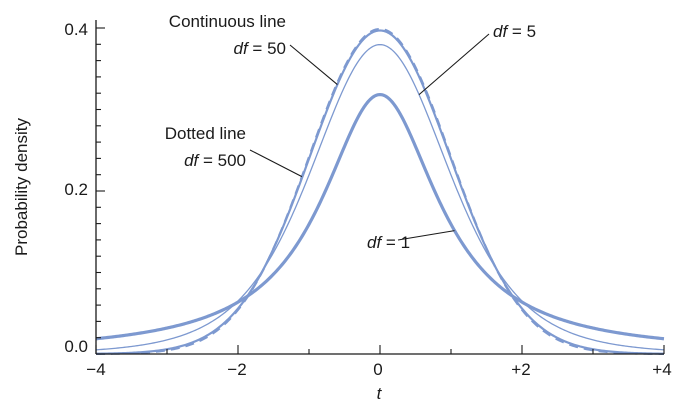 Image resolution: width=678 pixels, height=404 pixels. What do you see at coordinates (276, 163) in the screenshot?
I see `pointer-dot` at bounding box center [276, 163].